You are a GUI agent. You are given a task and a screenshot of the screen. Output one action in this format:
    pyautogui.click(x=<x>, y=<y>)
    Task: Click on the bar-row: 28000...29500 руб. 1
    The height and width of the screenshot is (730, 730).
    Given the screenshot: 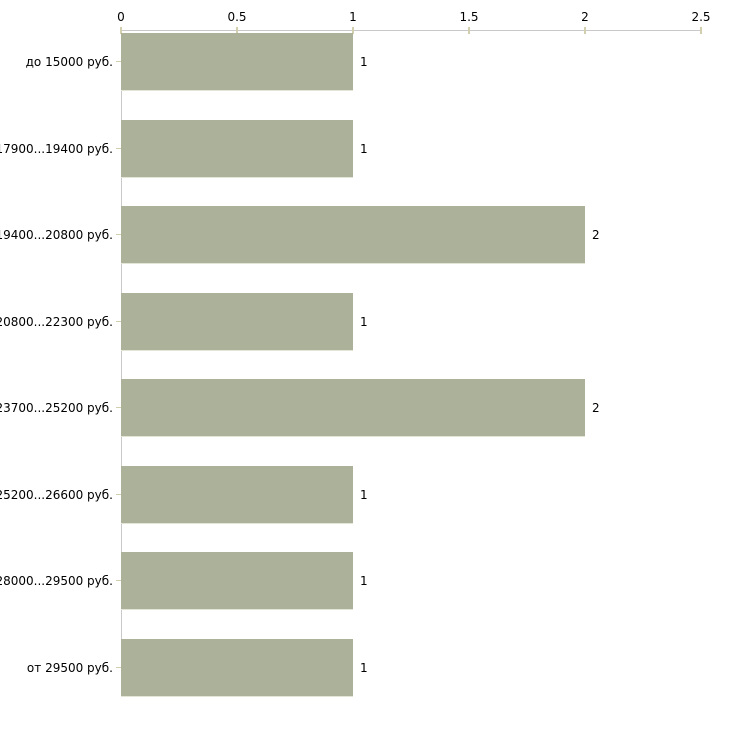 What is the action you would take?
    pyautogui.click(x=365, y=581)
    